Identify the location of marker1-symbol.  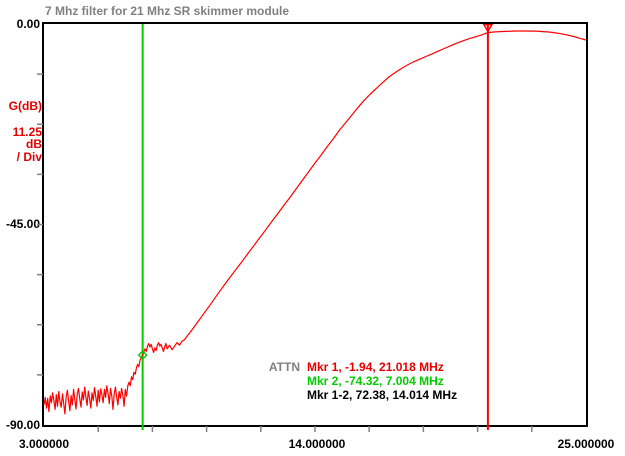
(488, 28).